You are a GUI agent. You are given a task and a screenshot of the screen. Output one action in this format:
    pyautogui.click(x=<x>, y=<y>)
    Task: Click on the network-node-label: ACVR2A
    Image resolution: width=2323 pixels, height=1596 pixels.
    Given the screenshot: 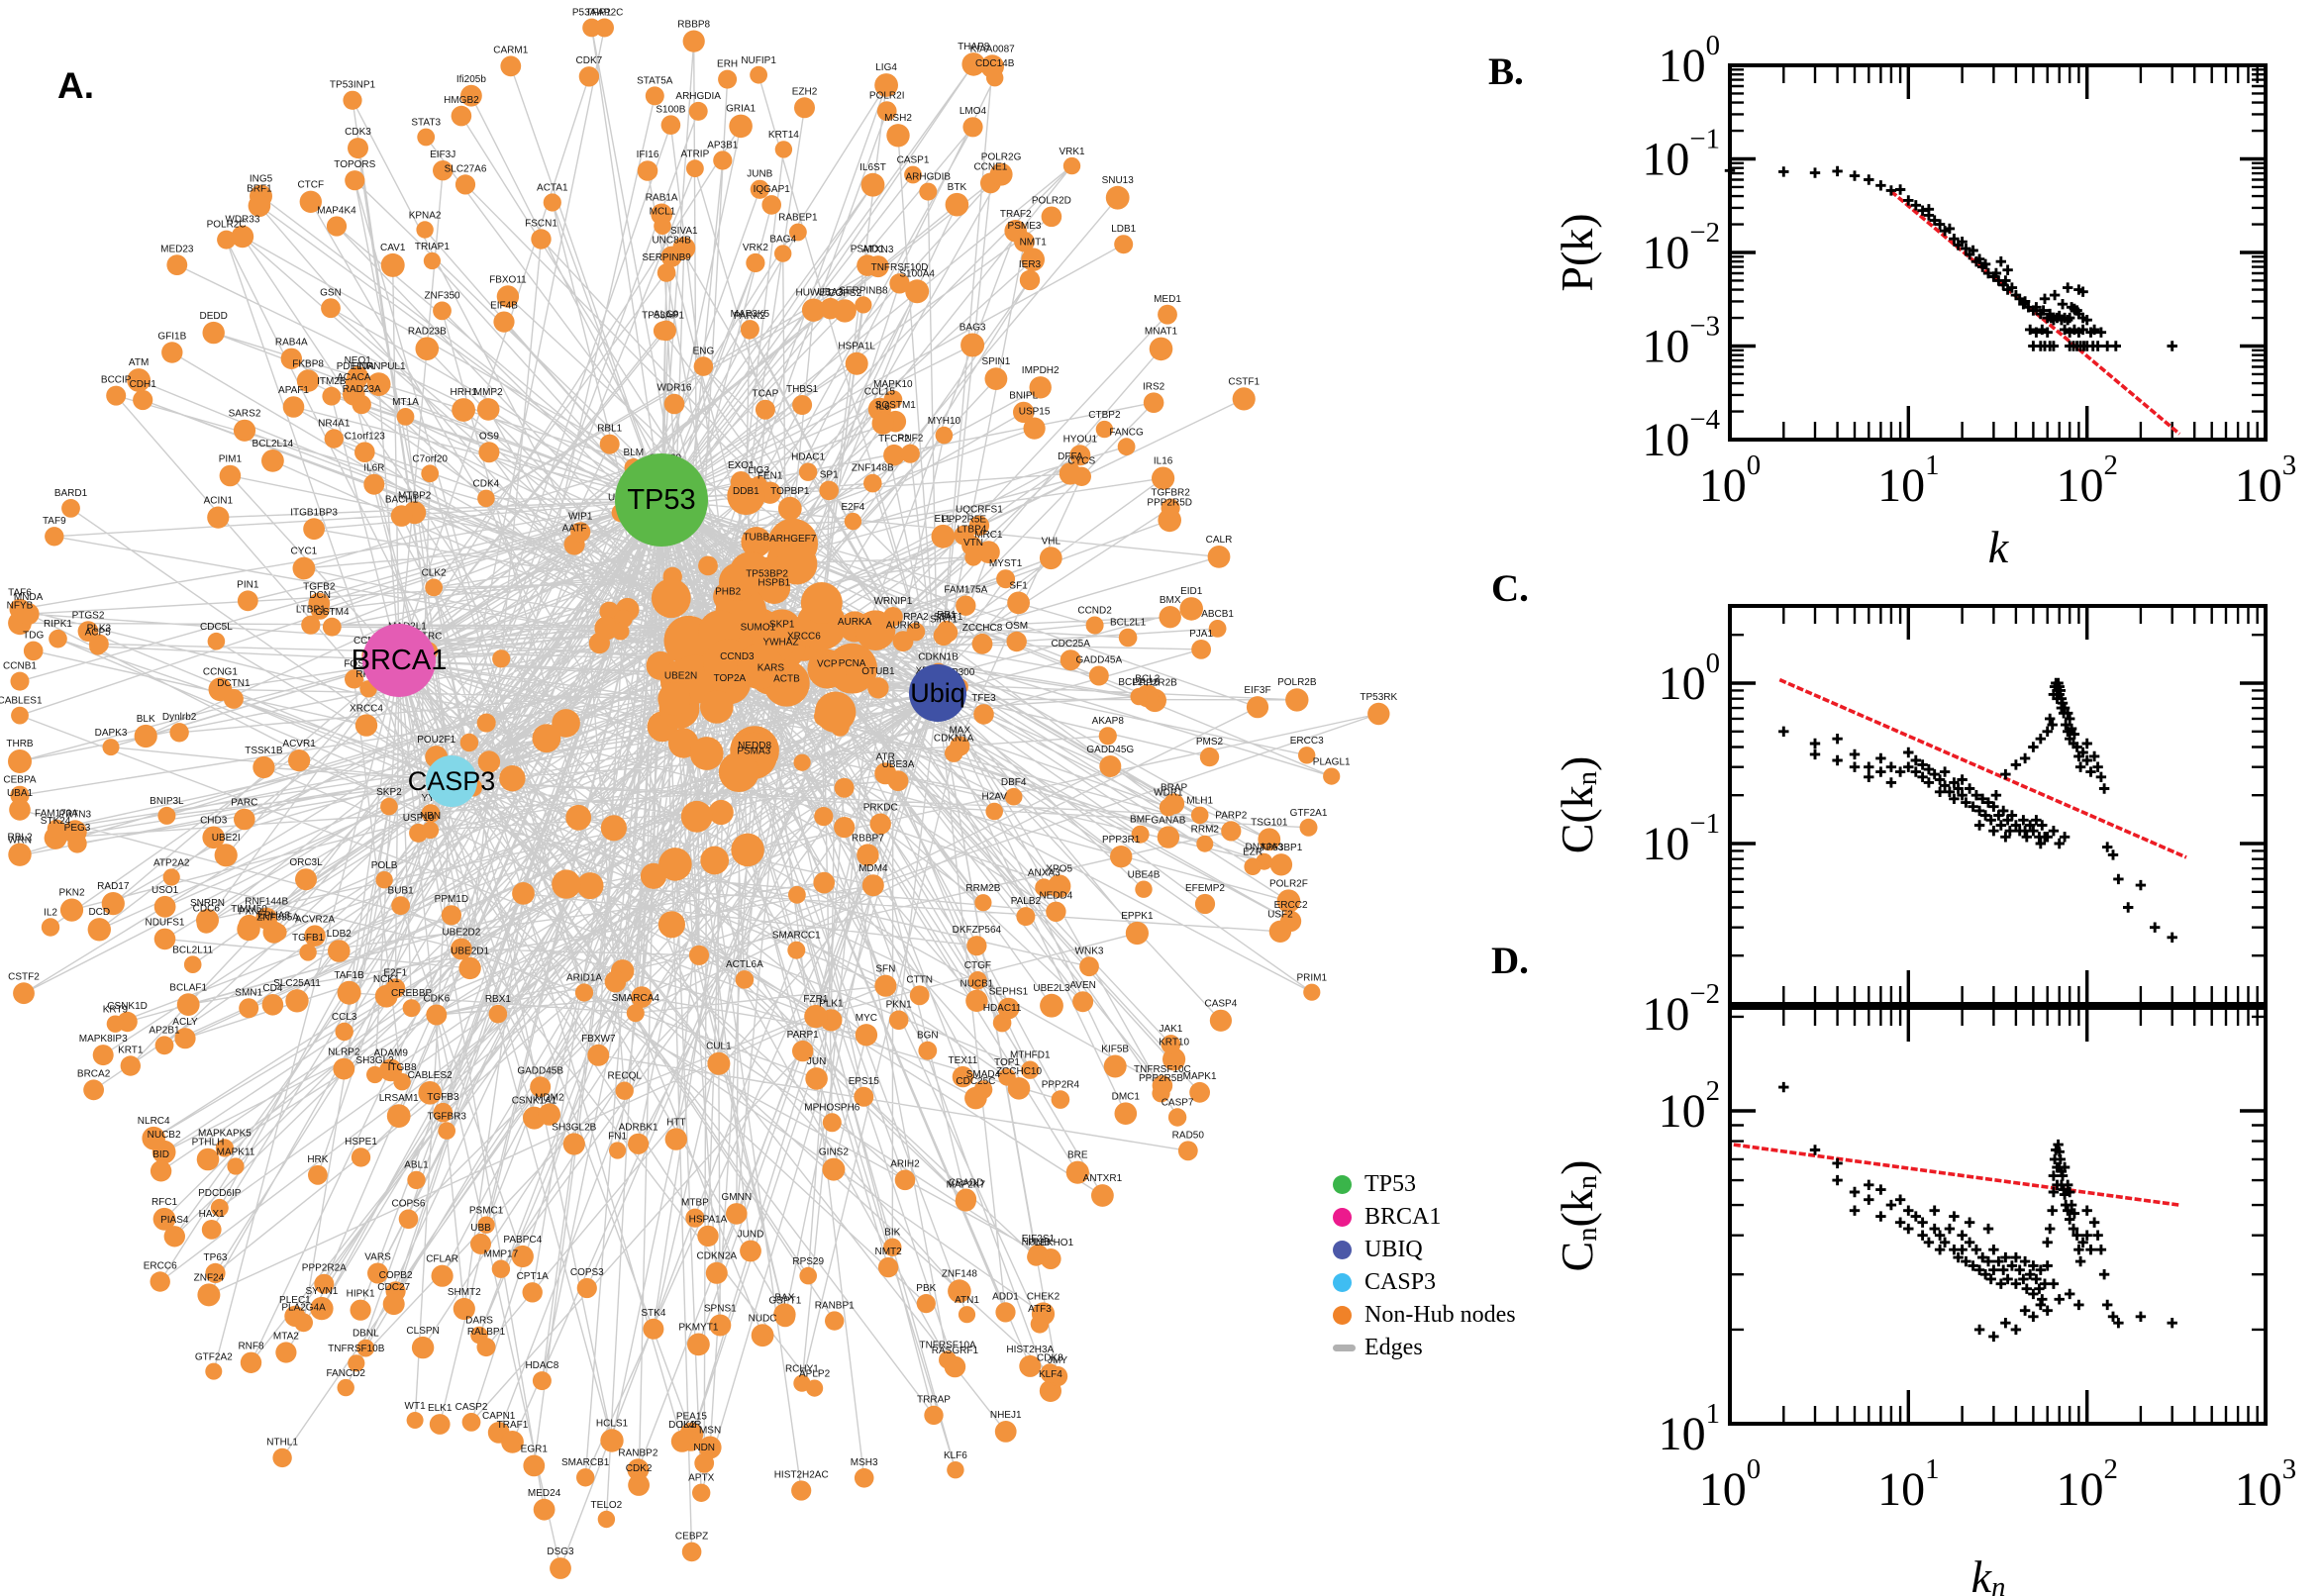 What is the action you would take?
    pyautogui.click(x=315, y=919)
    